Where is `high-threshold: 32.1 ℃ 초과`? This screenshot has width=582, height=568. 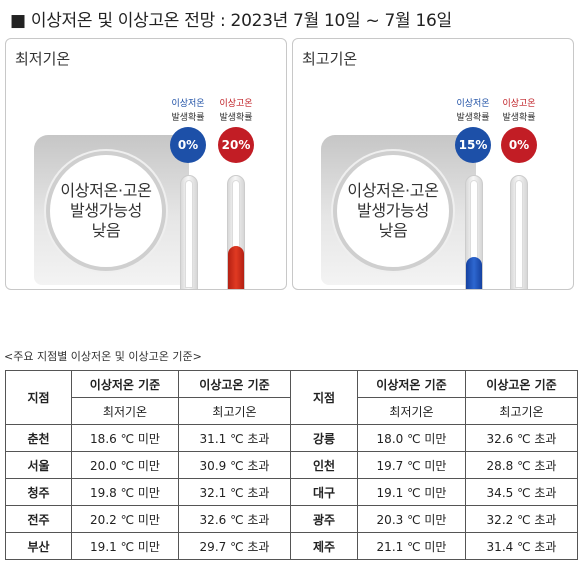
high-threshold: 32.1 ℃ 초과 is located at coordinates (234, 492).